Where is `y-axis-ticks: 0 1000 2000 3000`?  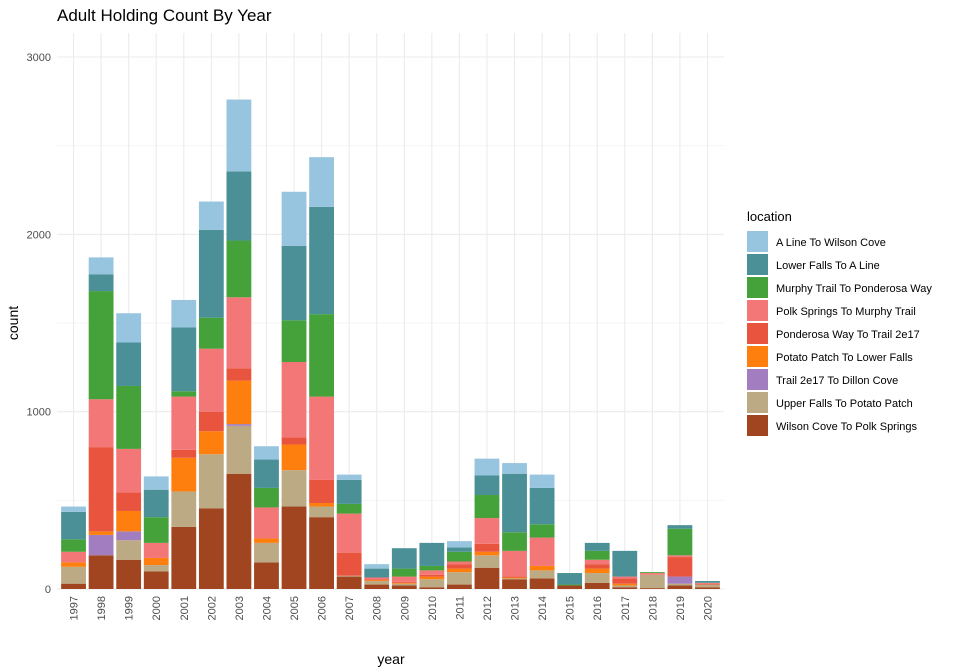 y-axis-ticks: 0 1000 2000 3000 is located at coordinates (39, 324).